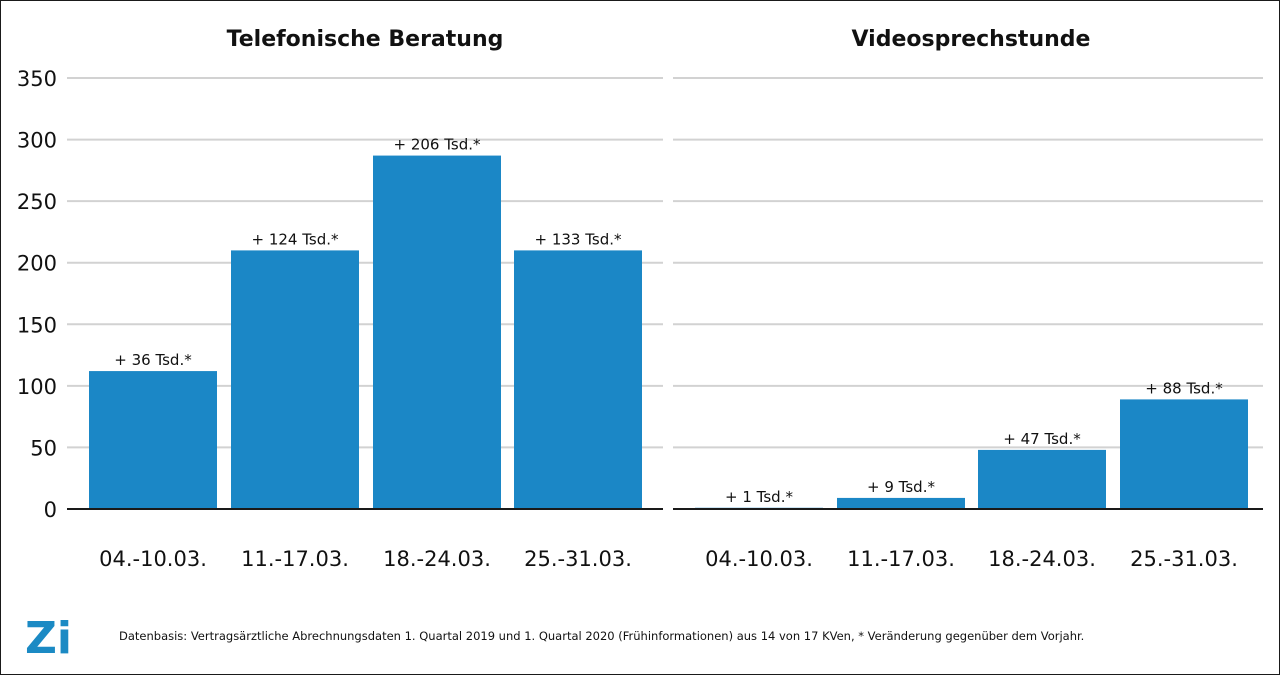 The width and height of the screenshot is (1280, 678). I want to click on zi-logo: Zi, so click(48, 638).